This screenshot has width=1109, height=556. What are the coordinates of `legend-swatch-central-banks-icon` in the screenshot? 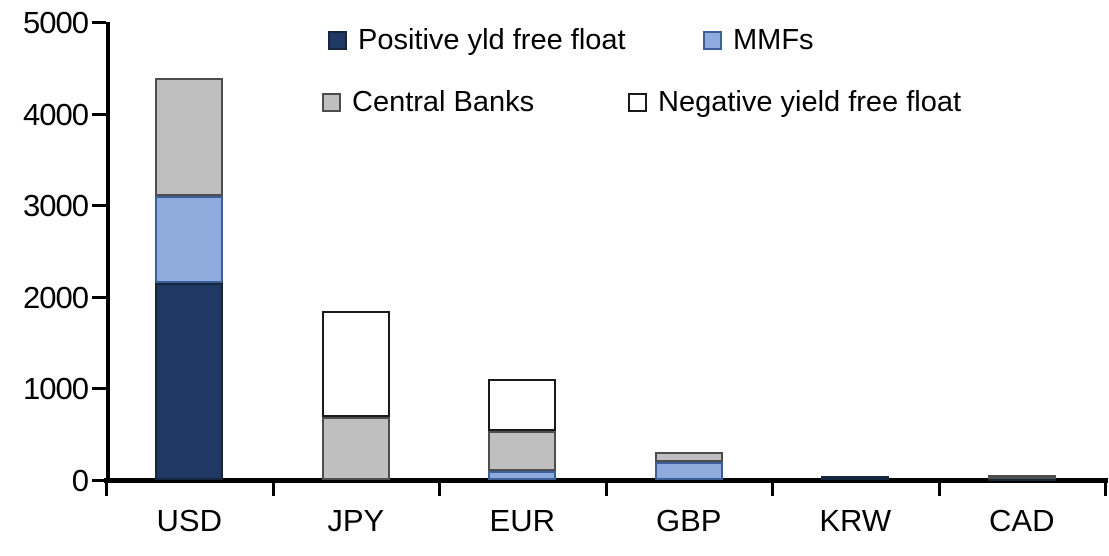 It's located at (331, 102).